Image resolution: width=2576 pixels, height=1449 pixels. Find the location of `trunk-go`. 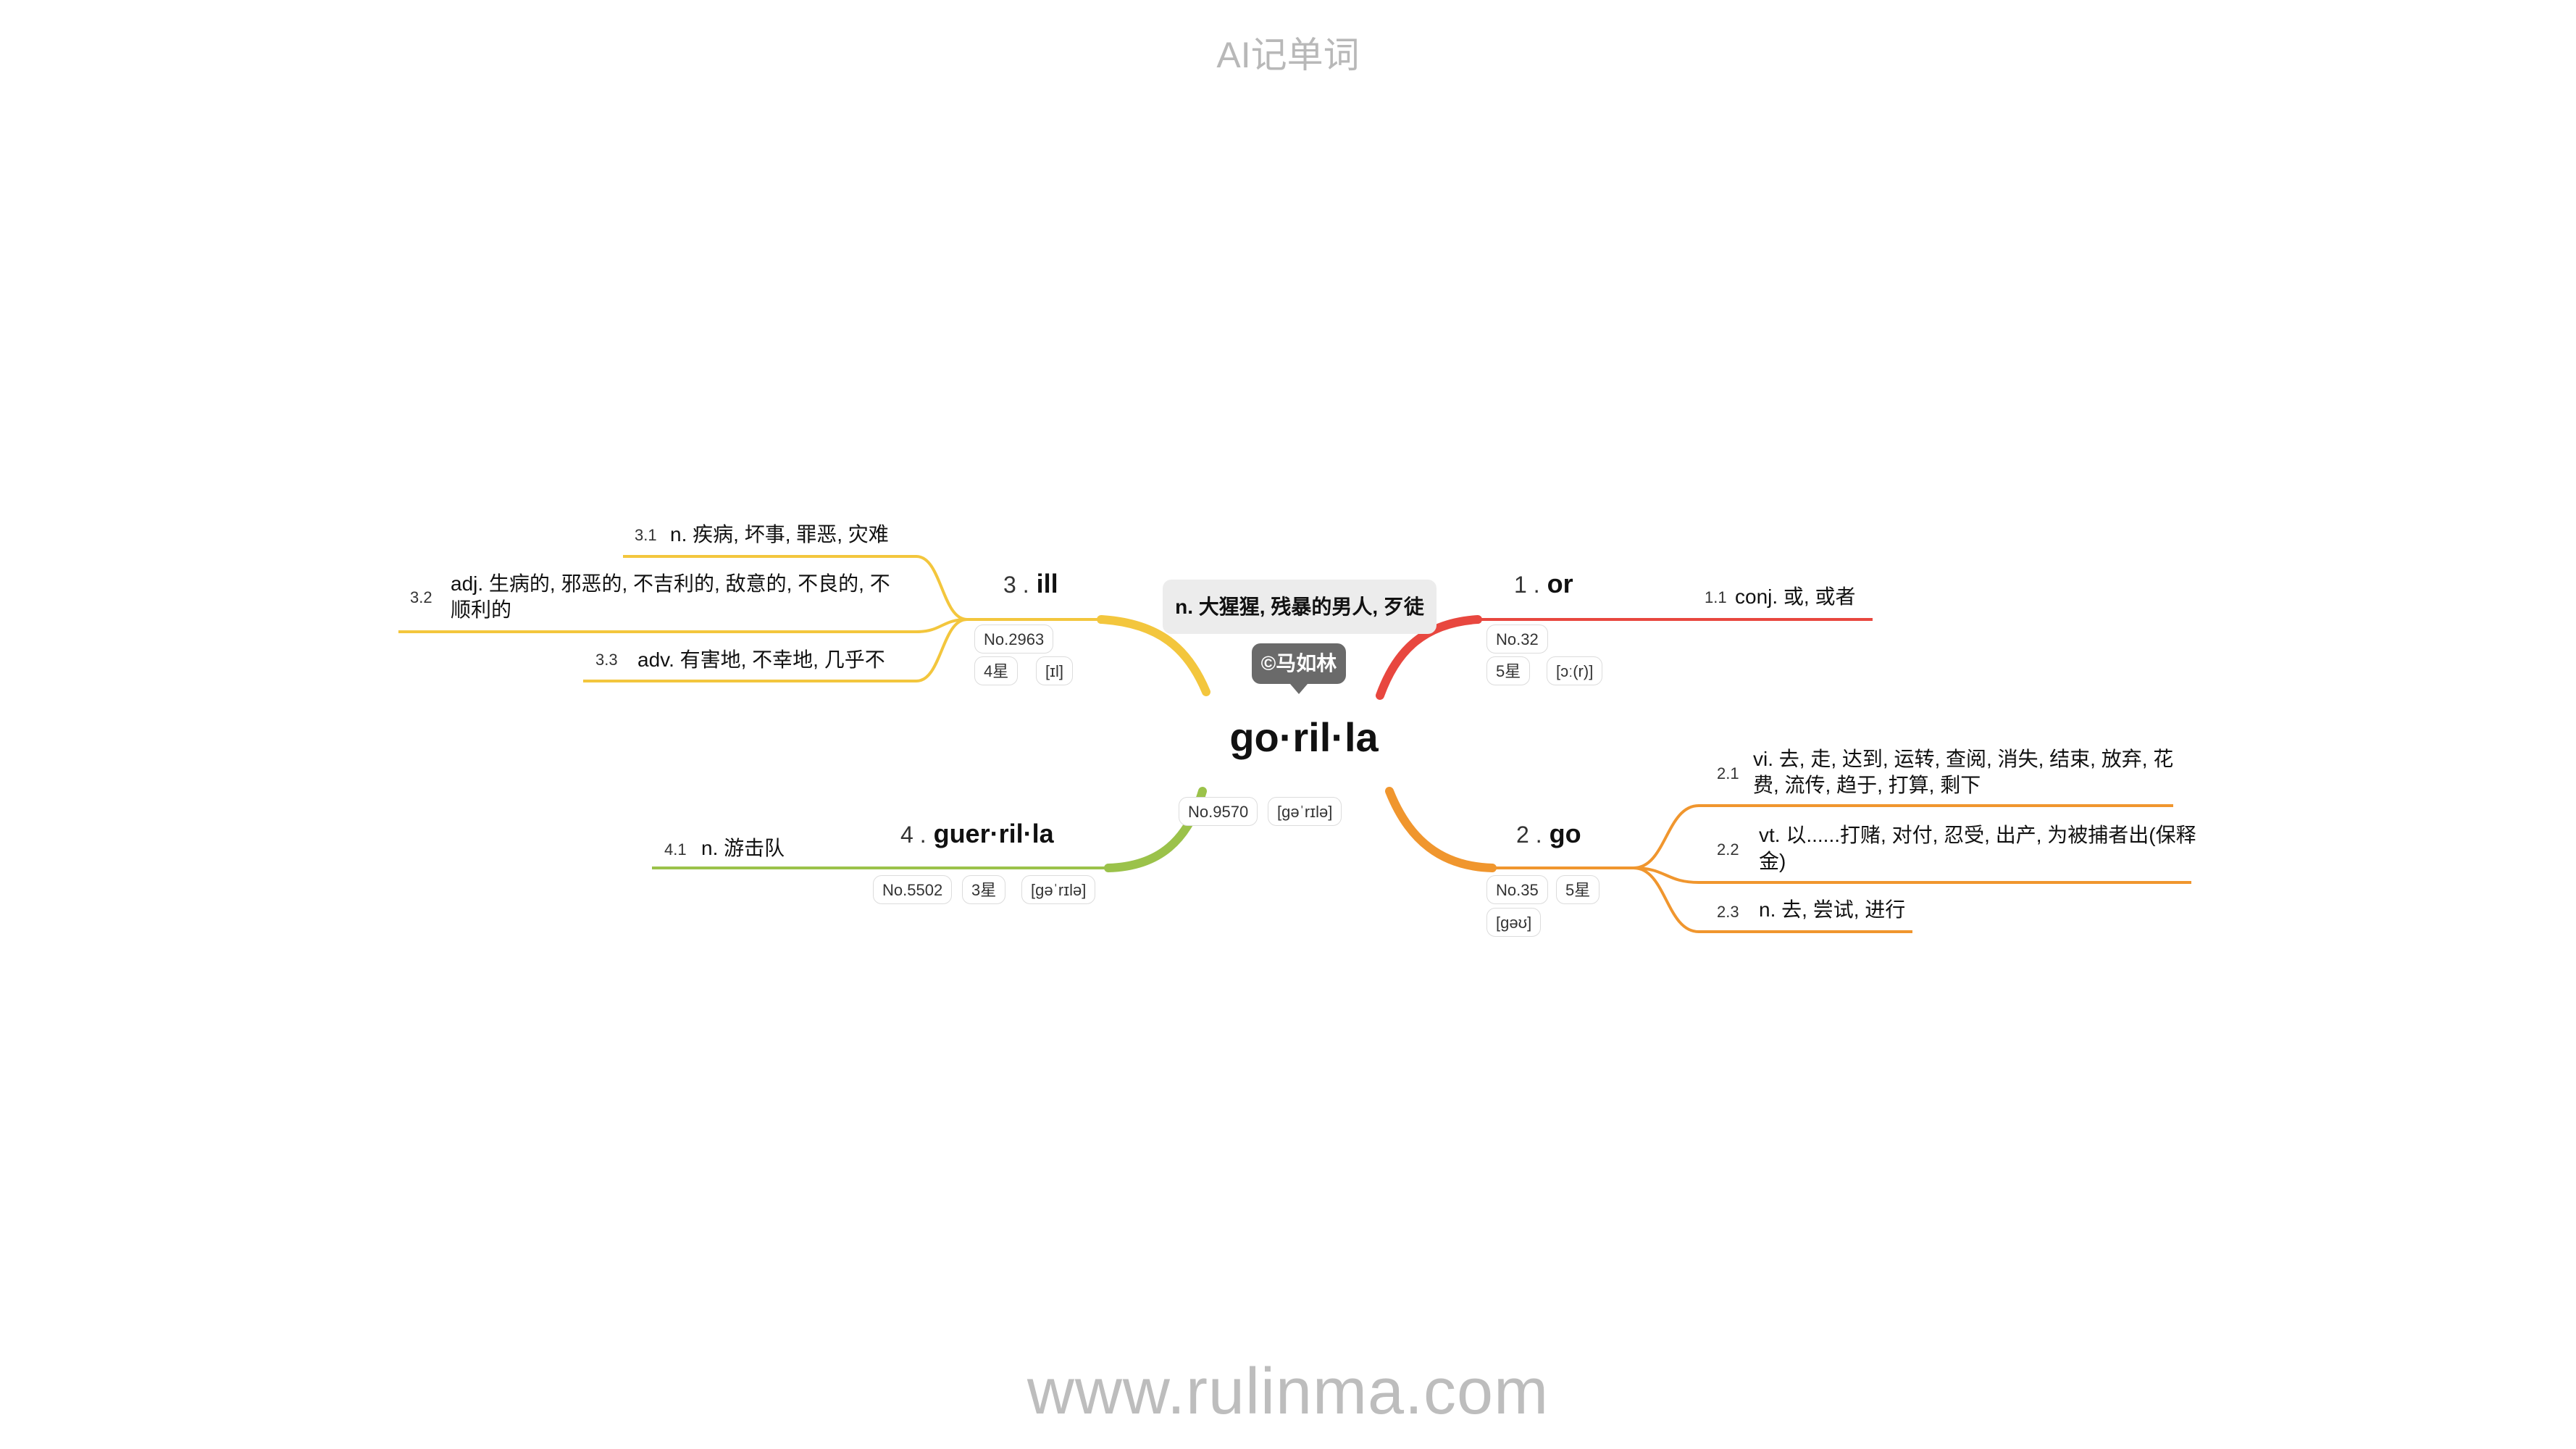

trunk-go is located at coordinates (1441, 829).